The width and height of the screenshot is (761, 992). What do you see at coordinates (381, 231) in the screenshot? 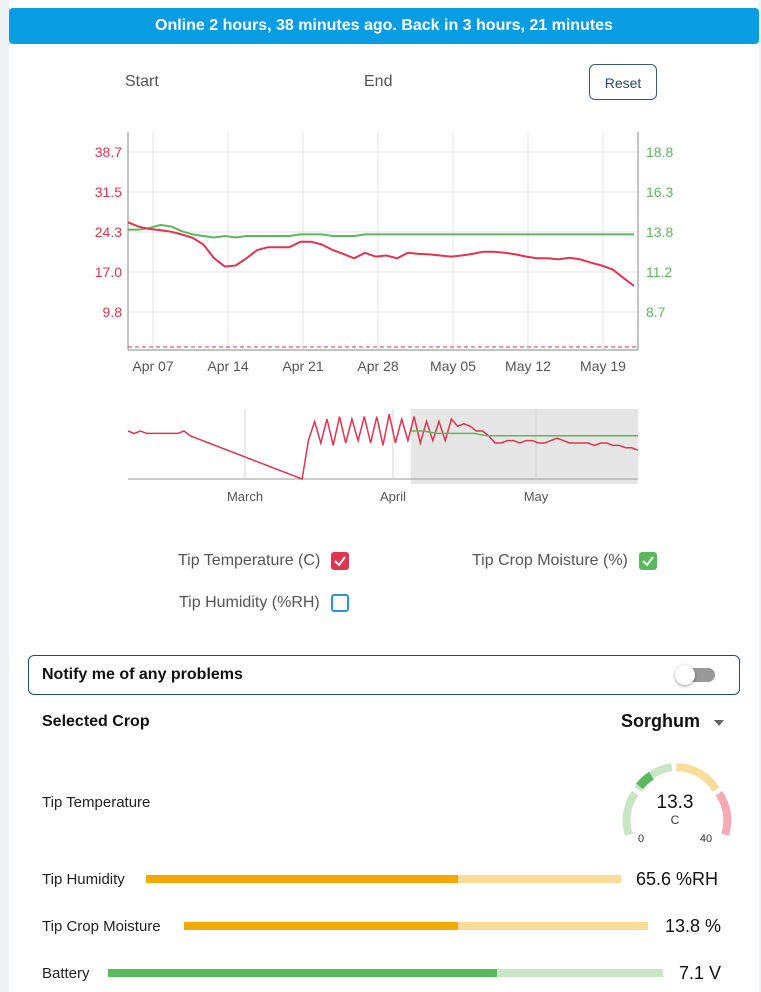
I see `series-line-moisture` at bounding box center [381, 231].